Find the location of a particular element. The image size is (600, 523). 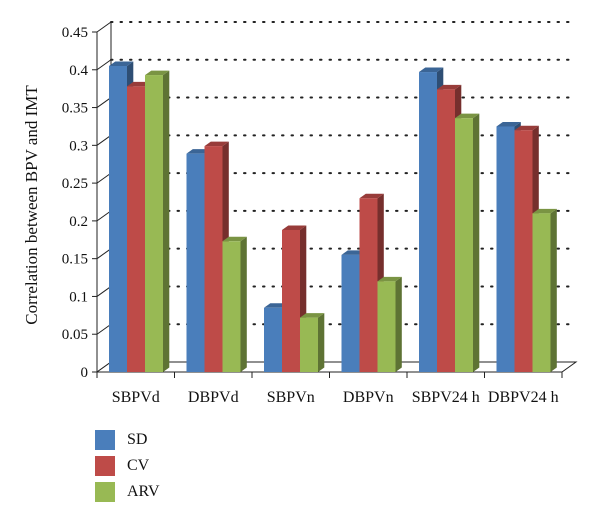

y-axis-label: Correlation between BPV and IMT is located at coordinates (31, 205).